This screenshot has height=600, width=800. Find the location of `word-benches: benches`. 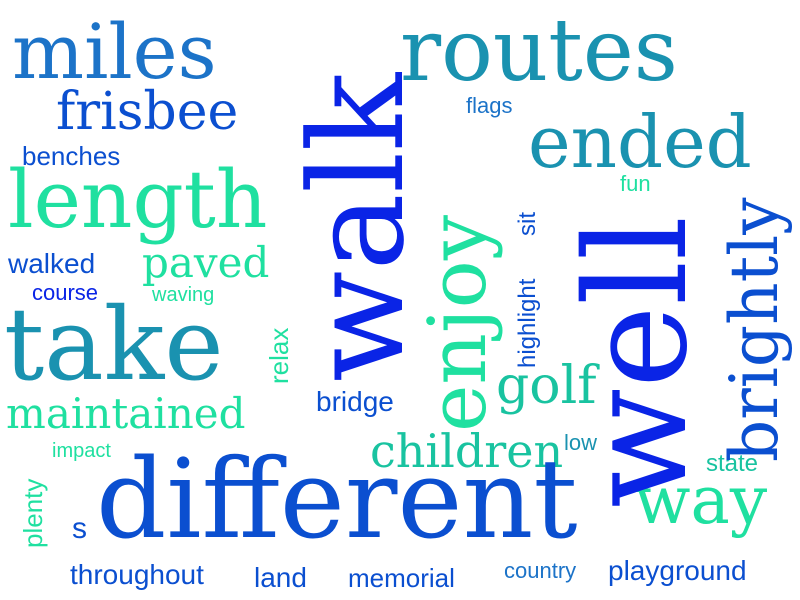

word-benches: benches is located at coordinates (71, 156).